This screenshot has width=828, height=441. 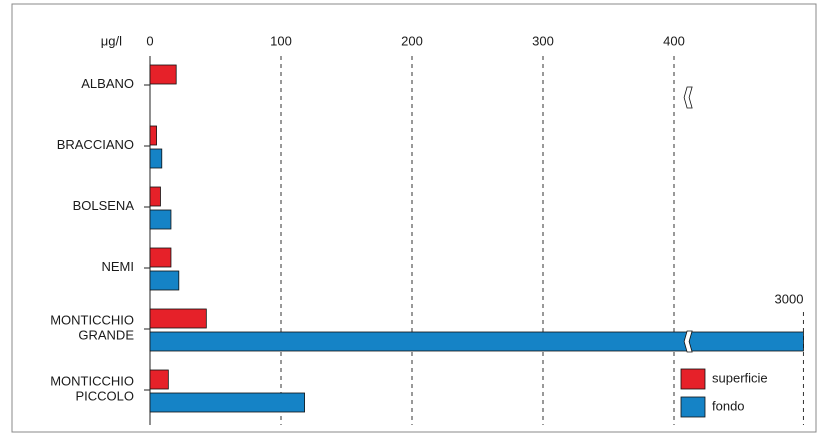 I want to click on x-tick-label: 100, so click(x=281, y=40).